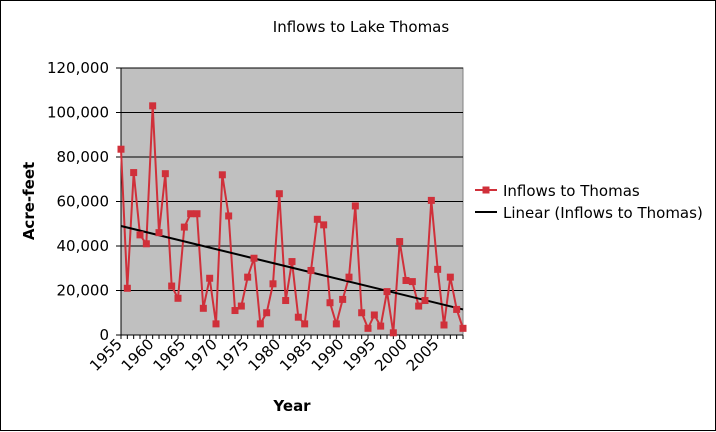 This screenshot has width=716, height=432. Describe the element at coordinates (264, 355) in the screenshot. I see `x-tick-label: 1980` at that location.